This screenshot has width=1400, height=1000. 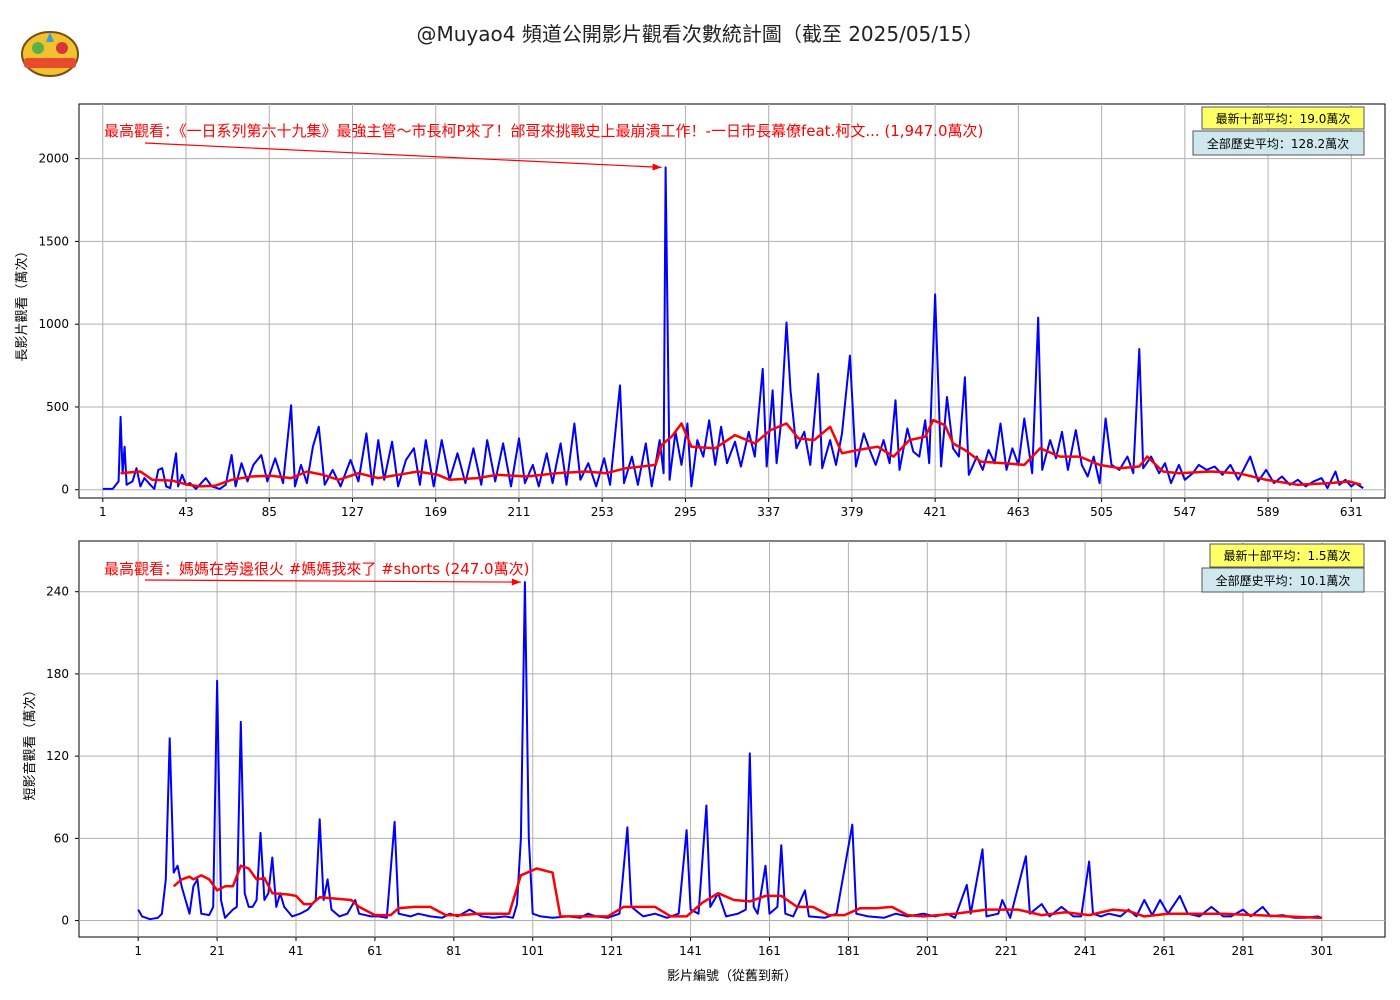 I want to click on short-video-x-tick-label: 21, so click(x=216, y=951).